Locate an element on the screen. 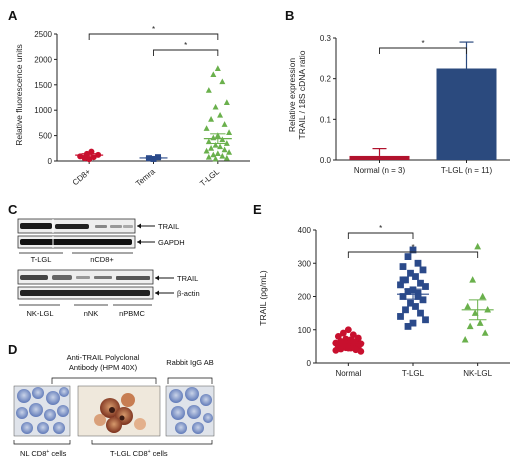 Image resolution: width=520 pixels, height=466 pixels. y-tick-label: 0.3 is located at coordinates (326, 38).